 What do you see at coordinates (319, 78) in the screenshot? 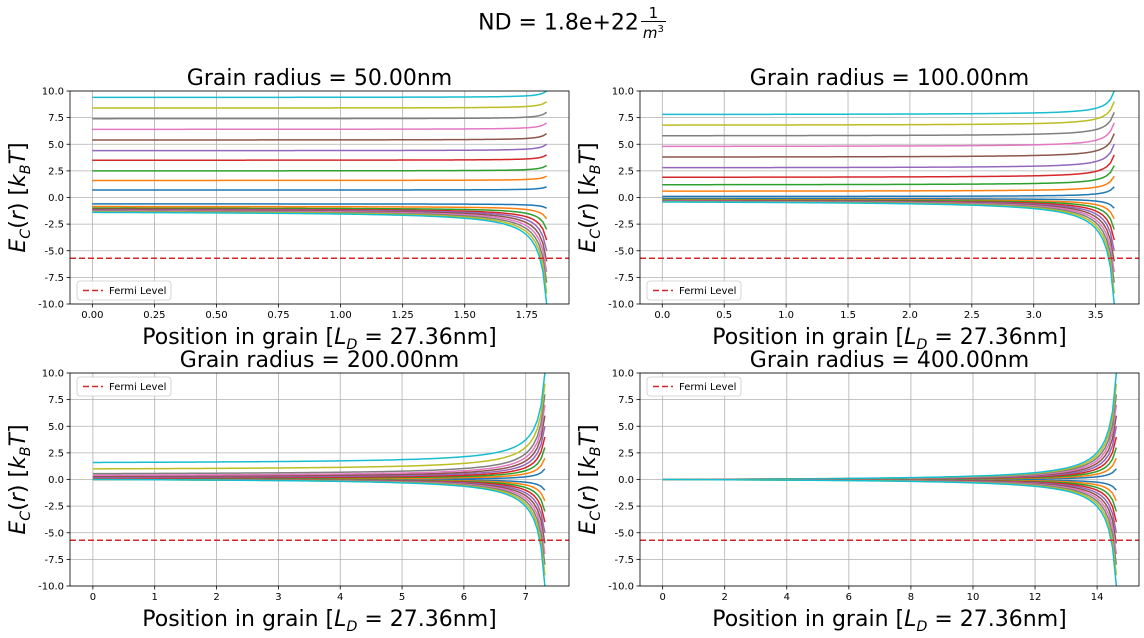
I see `subplot-title: Grain radius = 50.00nm` at bounding box center [319, 78].